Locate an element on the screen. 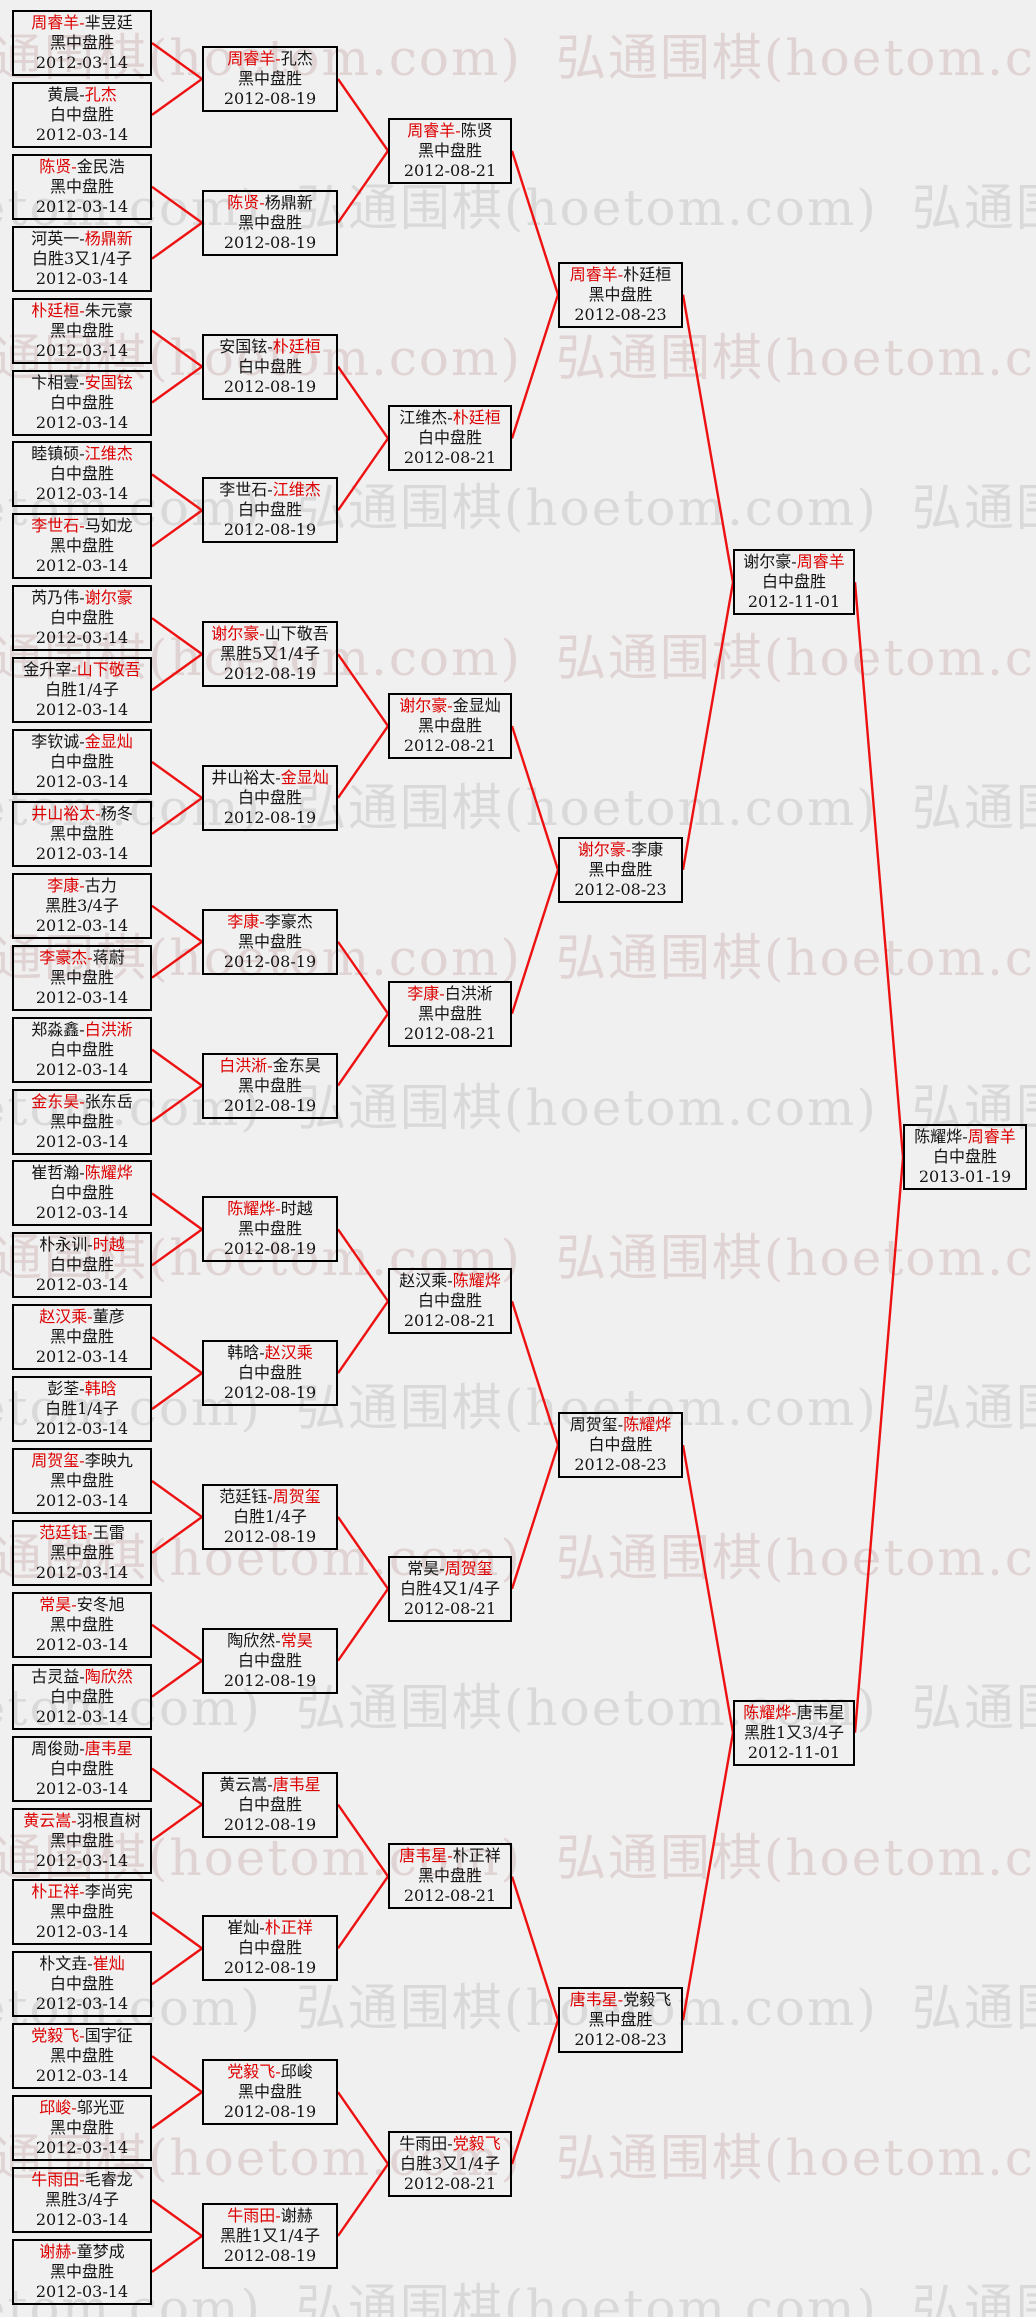 The image size is (1036, 2317). match-result: 白胜1/4子 is located at coordinates (270, 1516).